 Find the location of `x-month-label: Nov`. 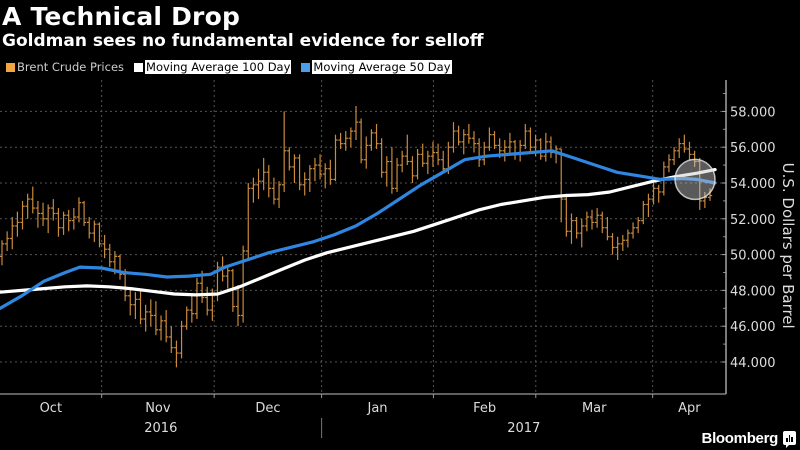

x-month-label: Nov is located at coordinates (158, 408).